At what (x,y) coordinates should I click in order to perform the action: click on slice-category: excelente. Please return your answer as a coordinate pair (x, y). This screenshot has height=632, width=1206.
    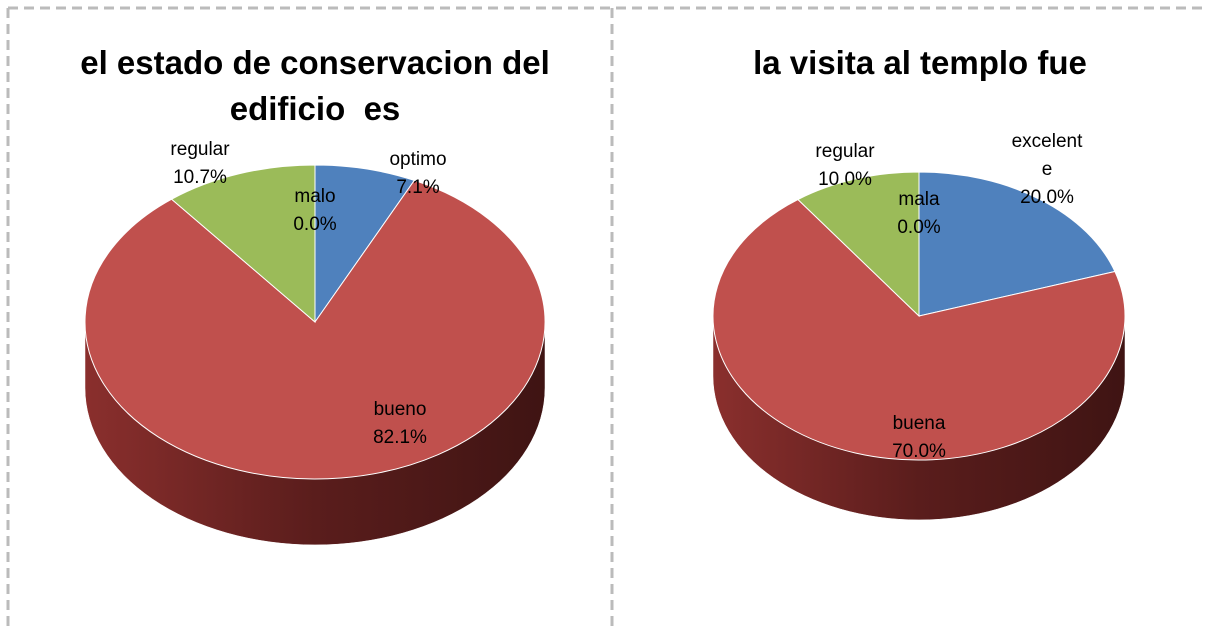
    Looking at the image, I should click on (1047, 155).